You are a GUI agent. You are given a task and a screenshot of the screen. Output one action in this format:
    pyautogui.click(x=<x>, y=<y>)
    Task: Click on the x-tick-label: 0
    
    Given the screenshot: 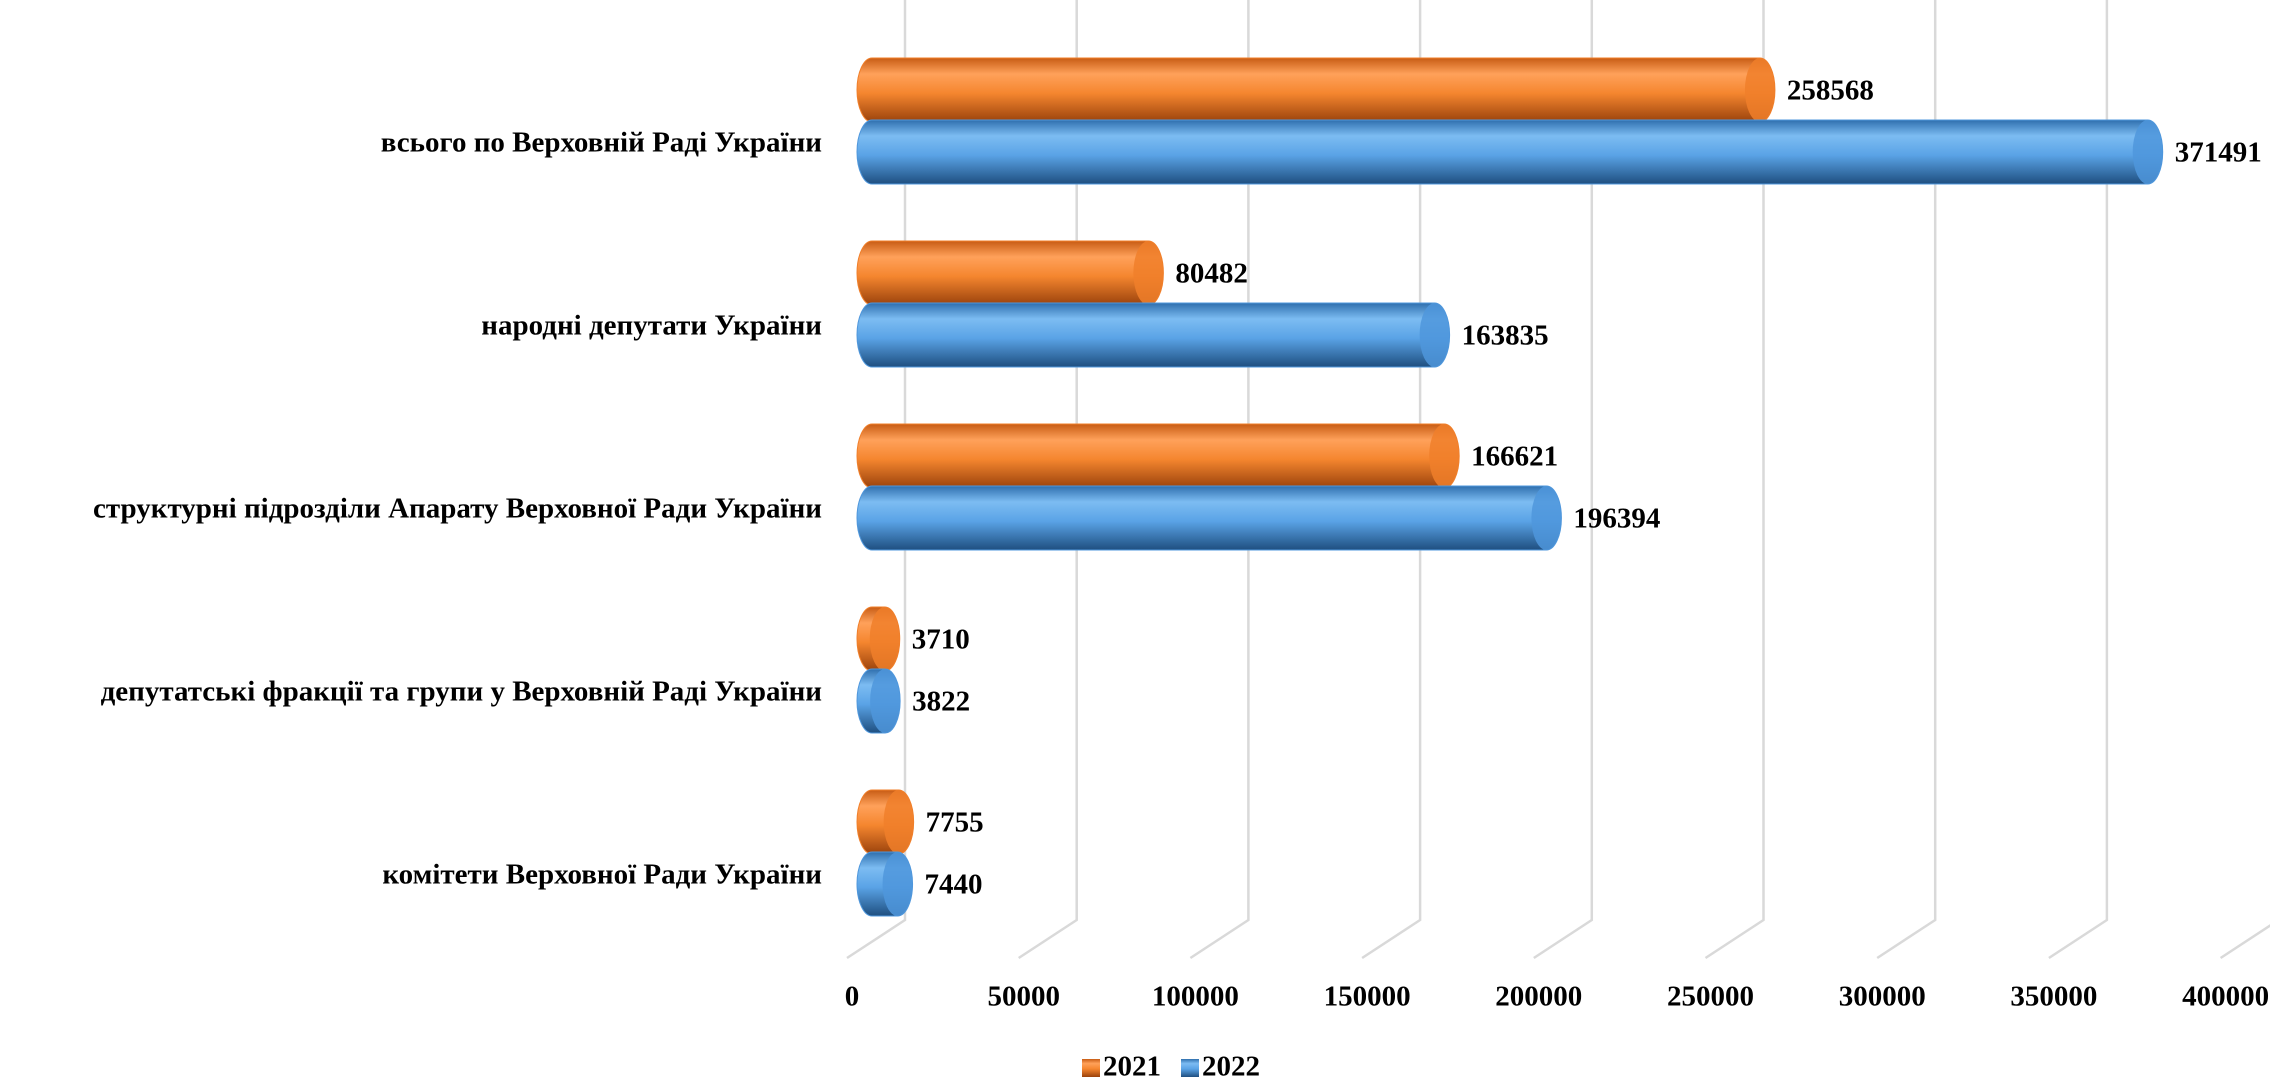 What is the action you would take?
    pyautogui.click(x=852, y=997)
    